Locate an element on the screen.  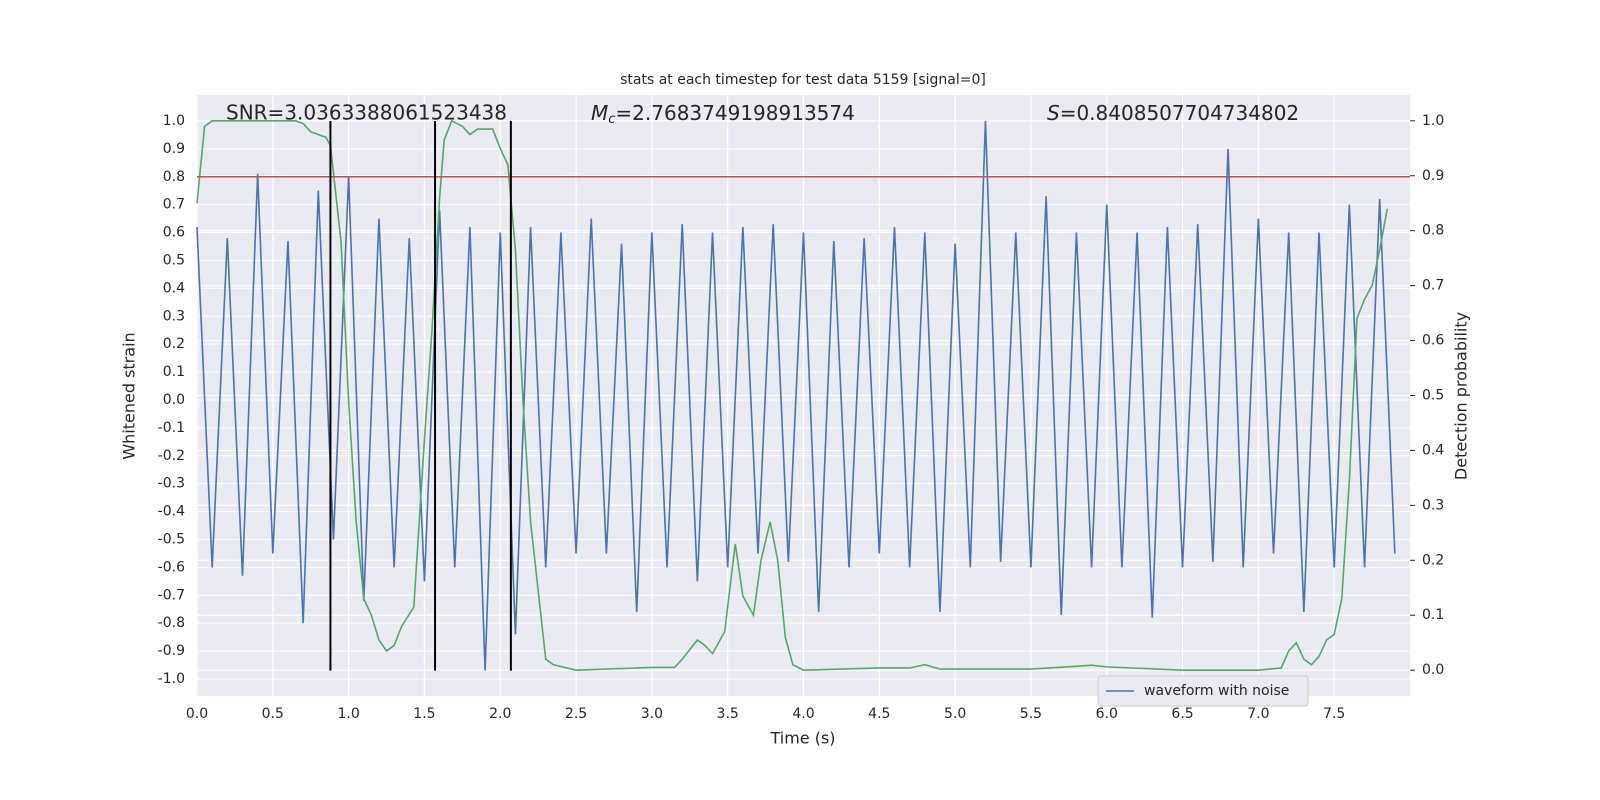
y2-axis-label: Detection probability is located at coordinates (1461, 396).